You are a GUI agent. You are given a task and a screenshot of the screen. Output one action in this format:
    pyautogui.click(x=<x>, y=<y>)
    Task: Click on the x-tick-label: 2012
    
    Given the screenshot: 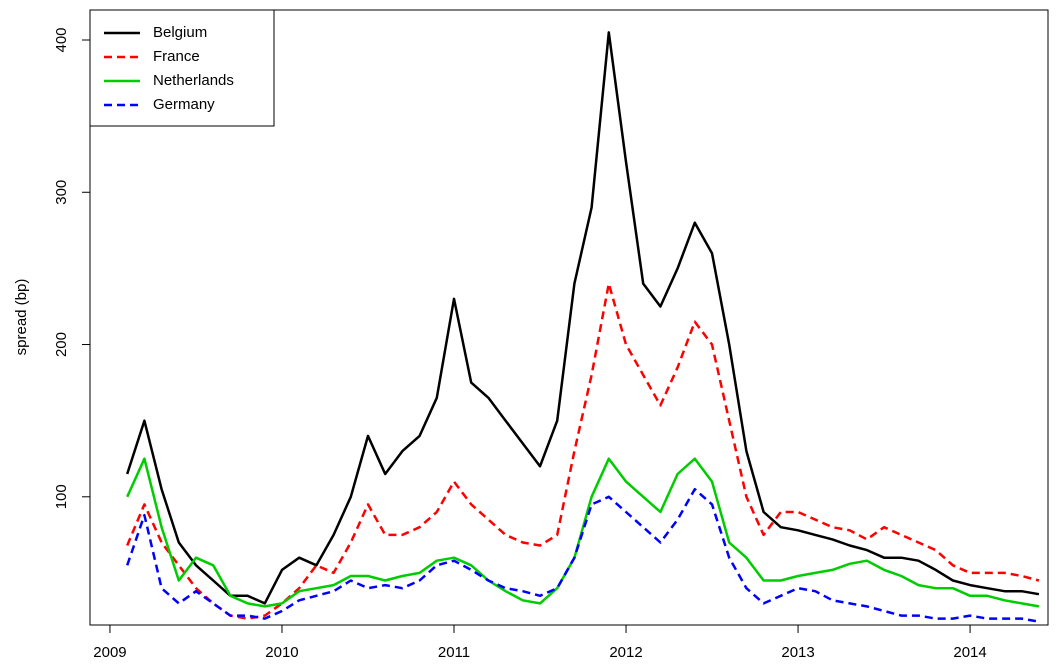 What is the action you would take?
    pyautogui.click(x=625, y=652)
    